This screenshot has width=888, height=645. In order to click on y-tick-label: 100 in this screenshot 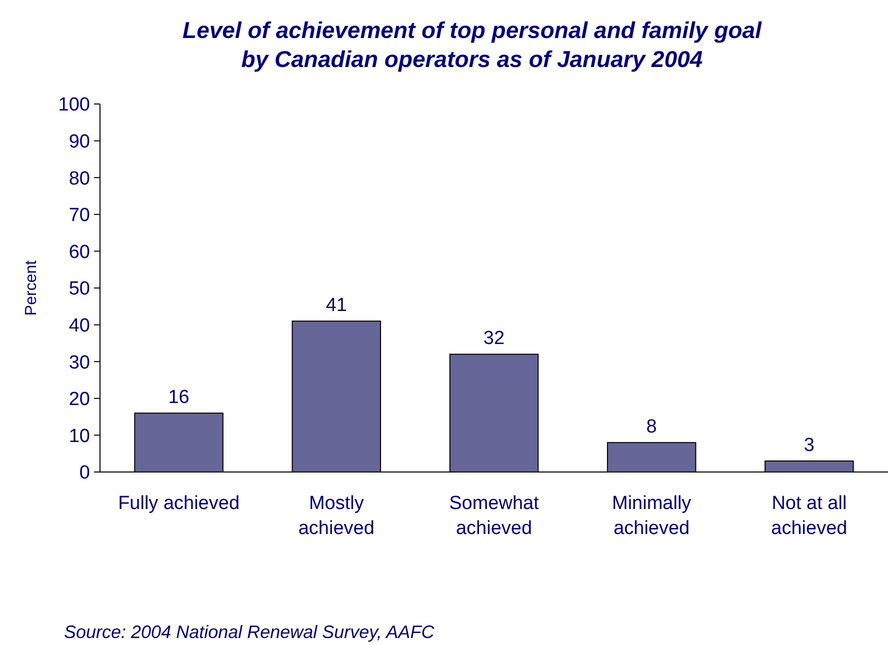, I will do `click(74, 105)`.